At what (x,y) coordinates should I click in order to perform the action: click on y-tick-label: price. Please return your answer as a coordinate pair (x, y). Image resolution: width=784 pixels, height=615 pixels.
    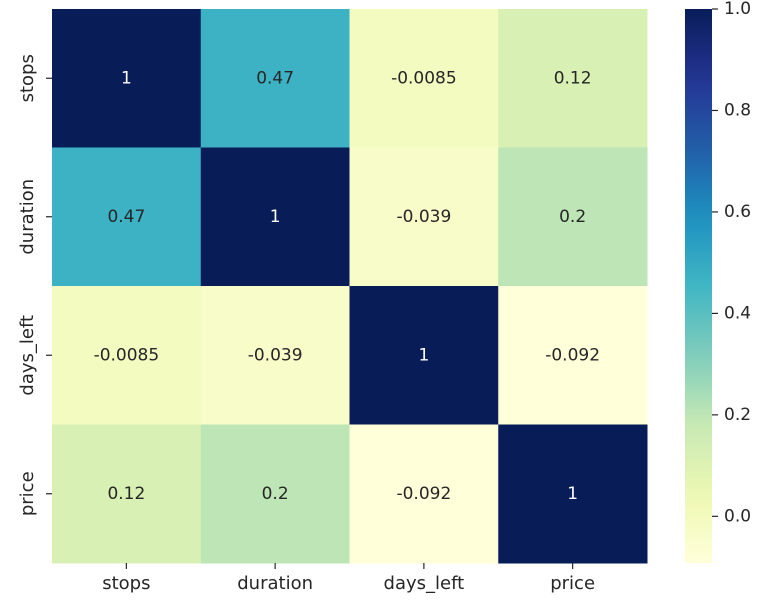
    Looking at the image, I should click on (27, 493).